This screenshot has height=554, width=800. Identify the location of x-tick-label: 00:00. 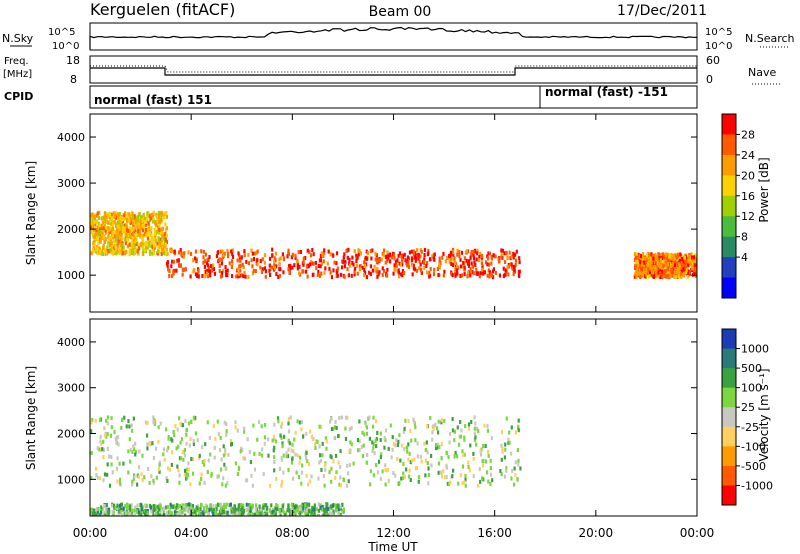
(697, 533).